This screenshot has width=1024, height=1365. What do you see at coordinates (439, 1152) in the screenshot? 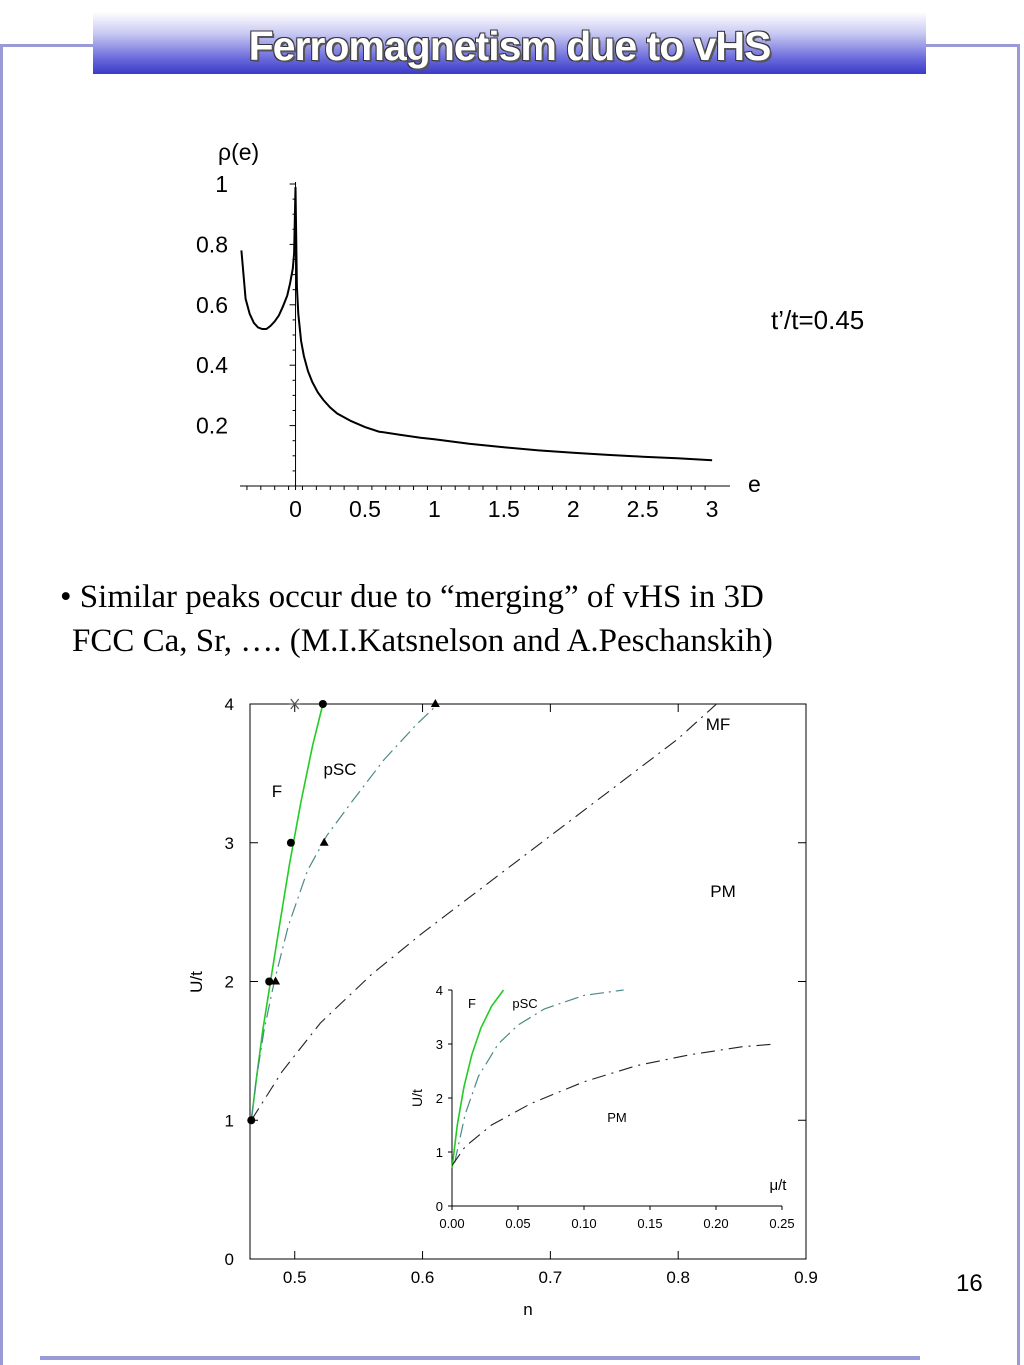
I see `inset-y-tick-label: 1` at bounding box center [439, 1152].